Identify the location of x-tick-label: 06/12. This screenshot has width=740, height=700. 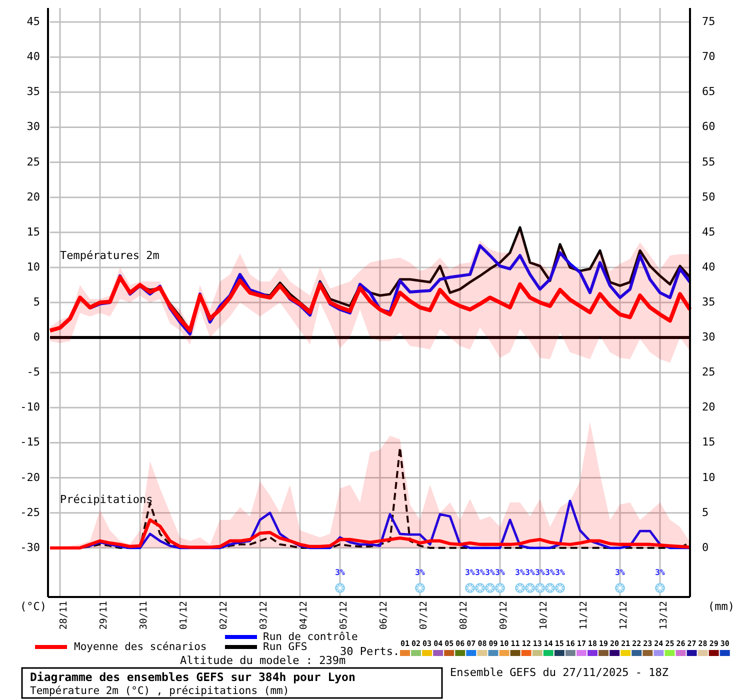
(384, 615).